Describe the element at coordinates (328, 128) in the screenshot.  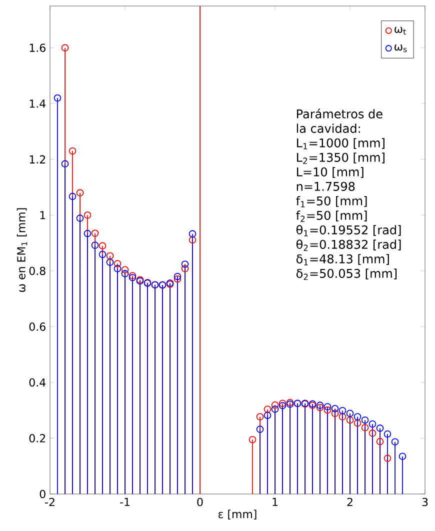
I see `annotation: la cavidad:` at that location.